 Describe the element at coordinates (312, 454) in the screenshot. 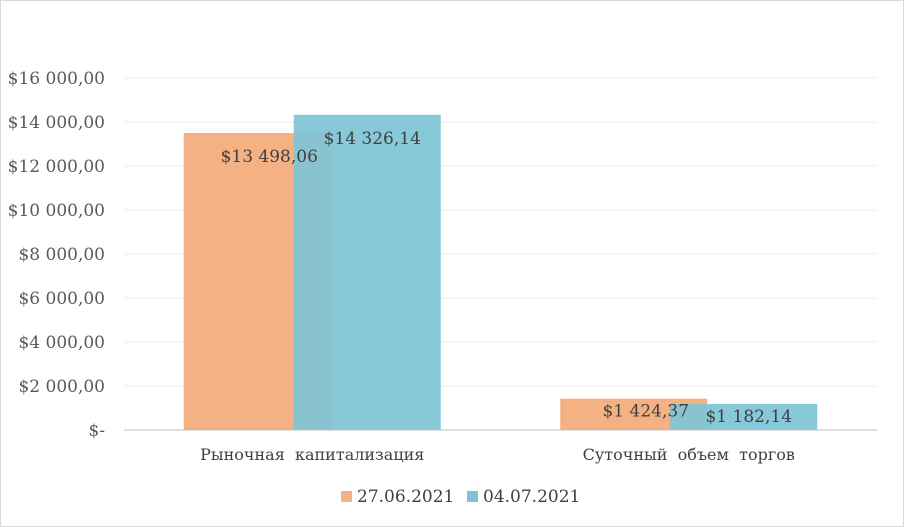

I see `x-category-label: Рыночная капитализация` at that location.